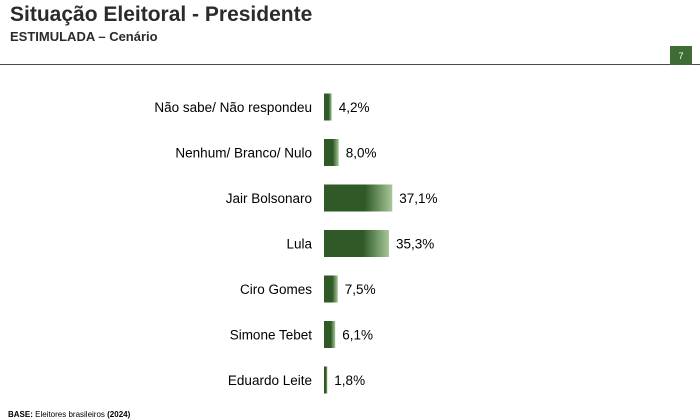 This screenshot has width=700, height=420. I want to click on page-subtitle: ESTIMULADA – Cenário, so click(84, 36).